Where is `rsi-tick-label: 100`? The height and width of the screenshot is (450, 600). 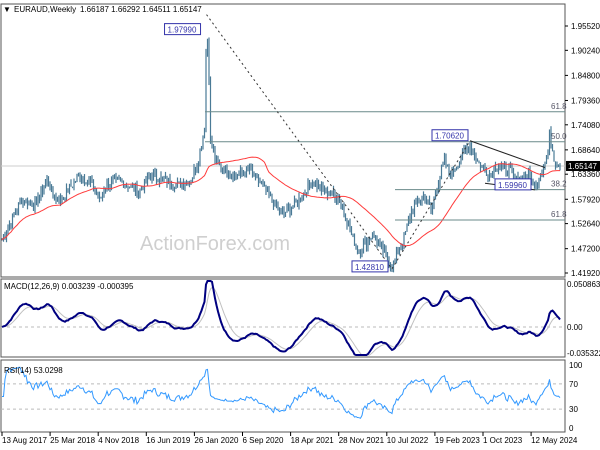
rsi-tick-label: 100 is located at coordinates (576, 365).